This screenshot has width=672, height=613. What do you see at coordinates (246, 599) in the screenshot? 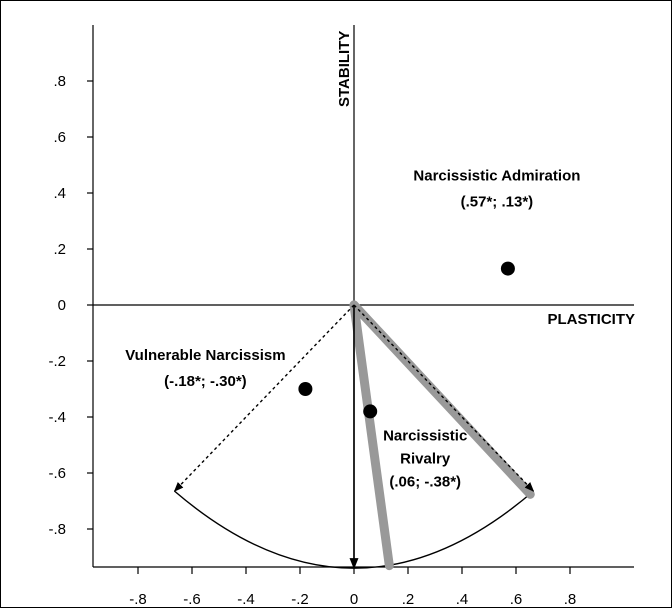
I see `x-tick-label: -.4` at bounding box center [246, 599].